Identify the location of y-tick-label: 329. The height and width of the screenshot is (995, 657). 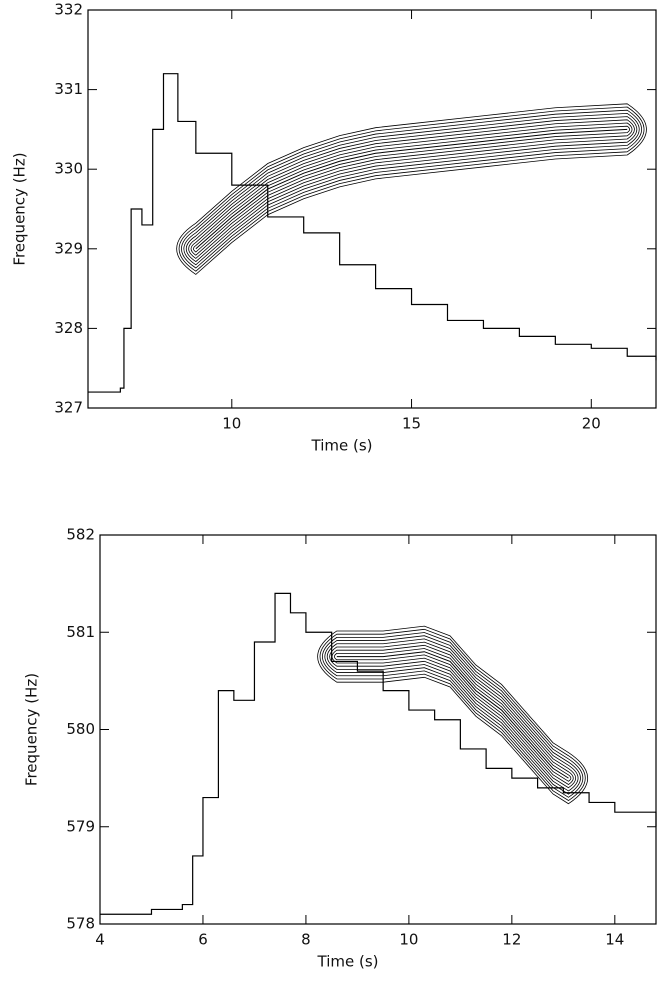
(68, 248).